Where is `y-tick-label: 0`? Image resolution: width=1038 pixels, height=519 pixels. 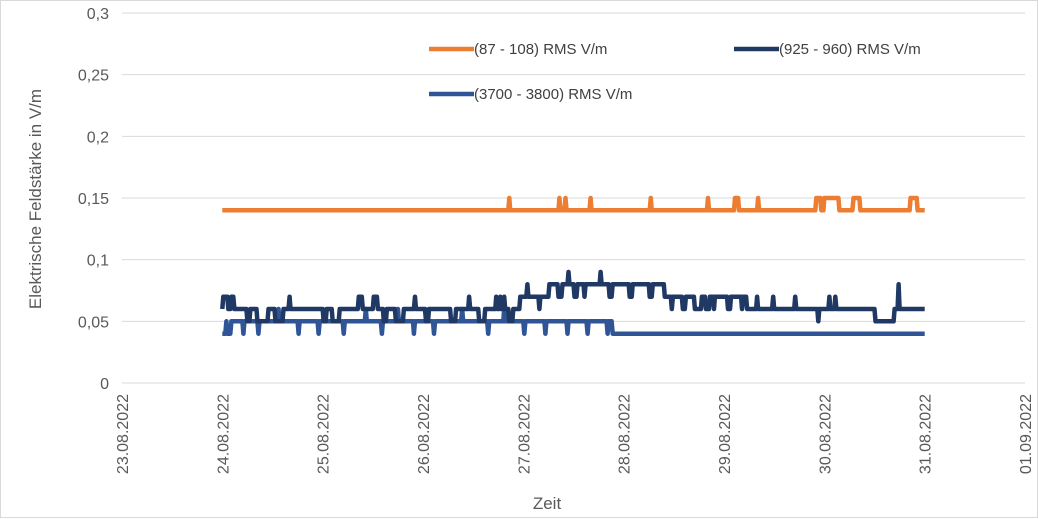 y-tick-label: 0 is located at coordinates (104, 384).